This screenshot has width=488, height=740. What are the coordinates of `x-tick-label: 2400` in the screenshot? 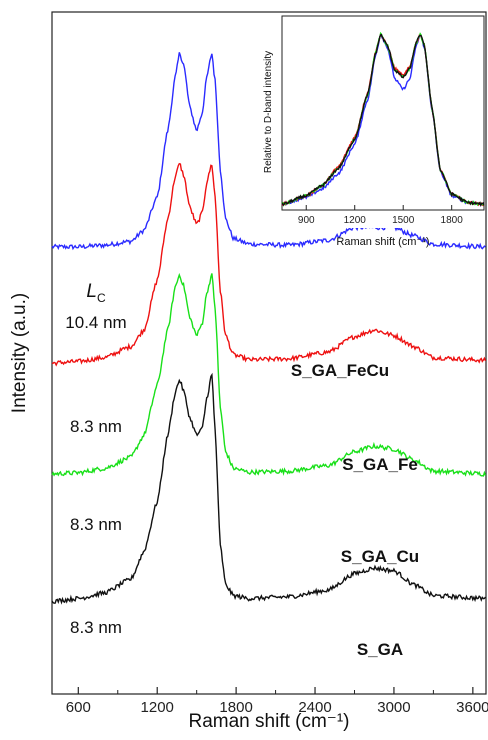 It's located at (314, 707).